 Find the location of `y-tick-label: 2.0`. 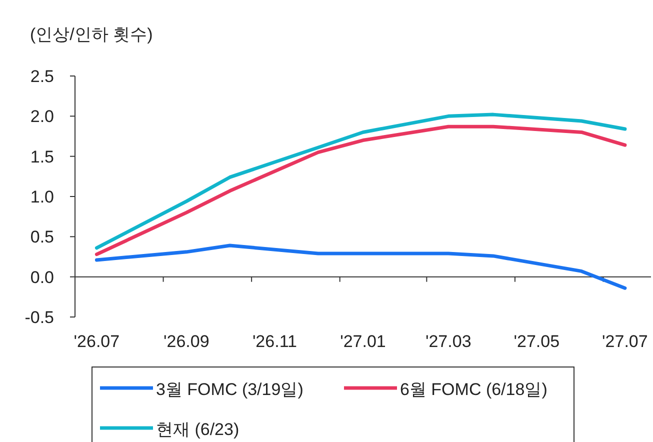

y-tick-label: 2.0 is located at coordinates (42, 116).